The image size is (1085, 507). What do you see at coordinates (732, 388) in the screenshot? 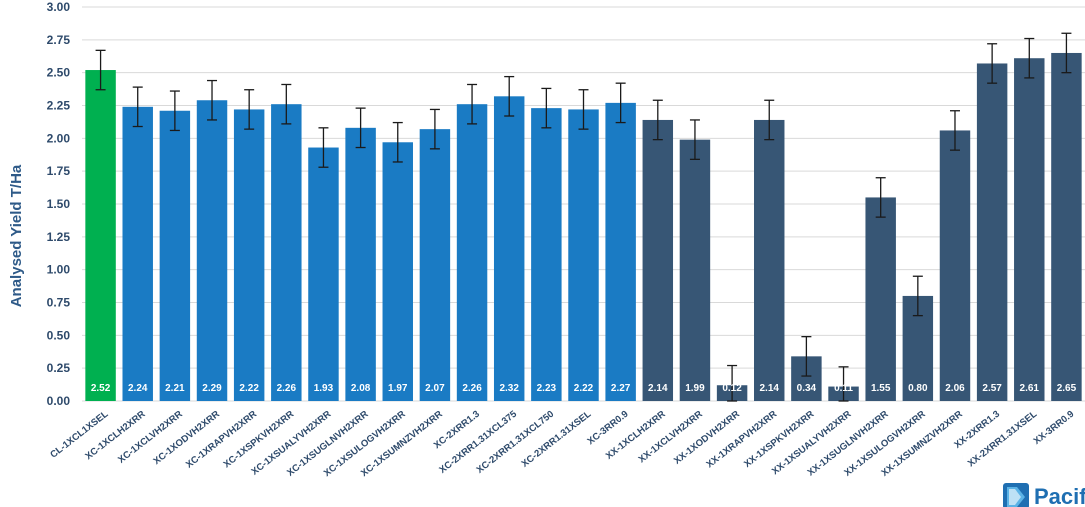
I see `data-label: 0.12` at bounding box center [732, 388].